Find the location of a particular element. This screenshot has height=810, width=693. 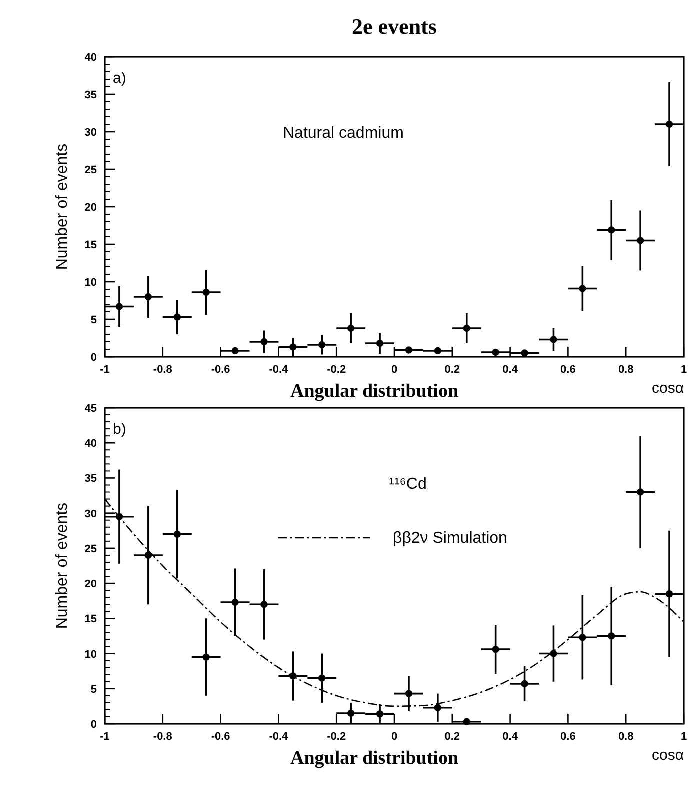

chart-title: 2e events is located at coordinates (395, 26).